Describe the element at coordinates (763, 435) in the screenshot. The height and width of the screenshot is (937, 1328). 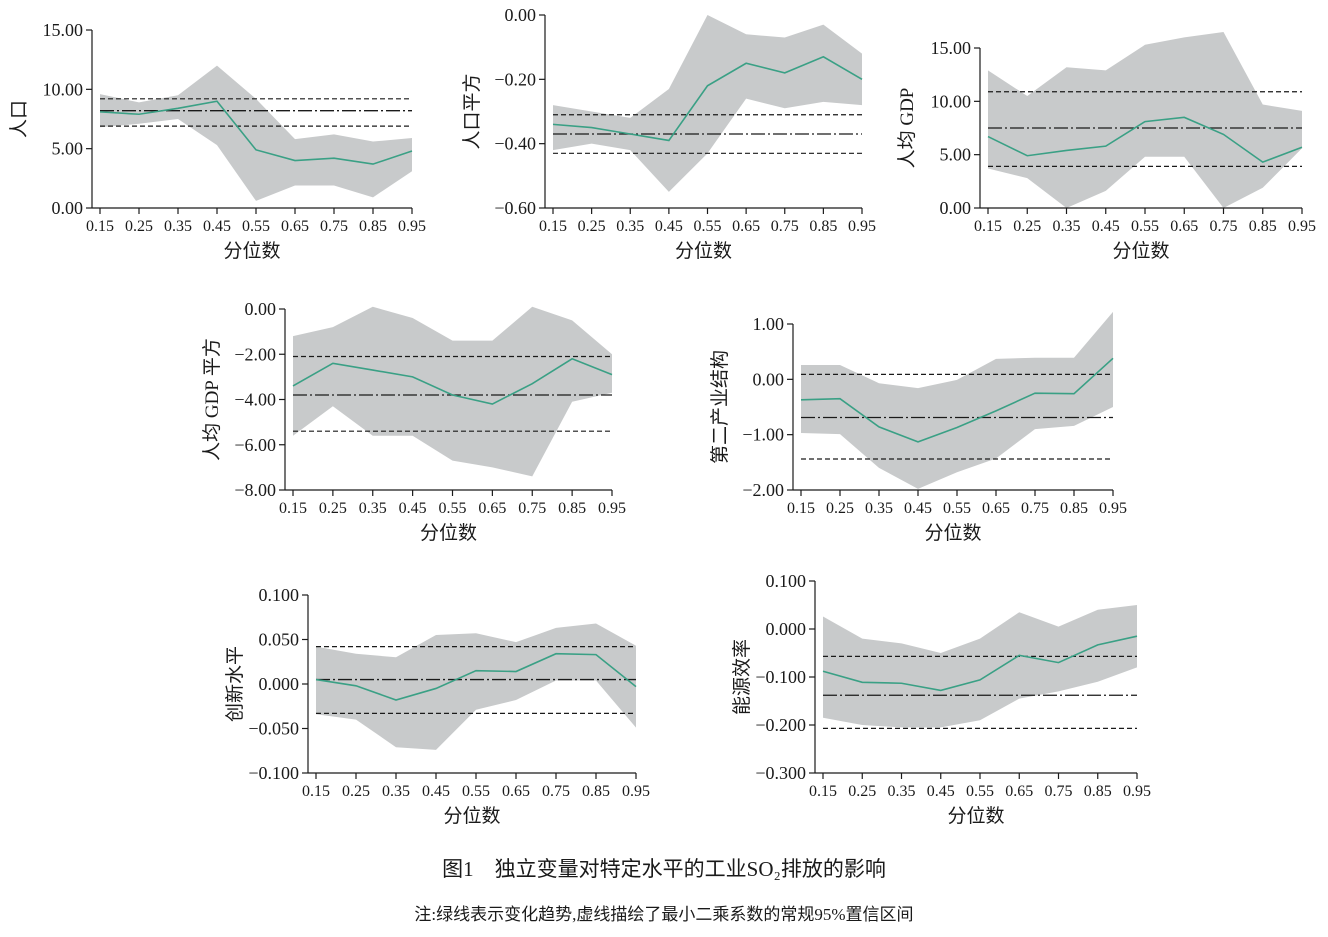
I see `y-tick-label: −1.00` at that location.